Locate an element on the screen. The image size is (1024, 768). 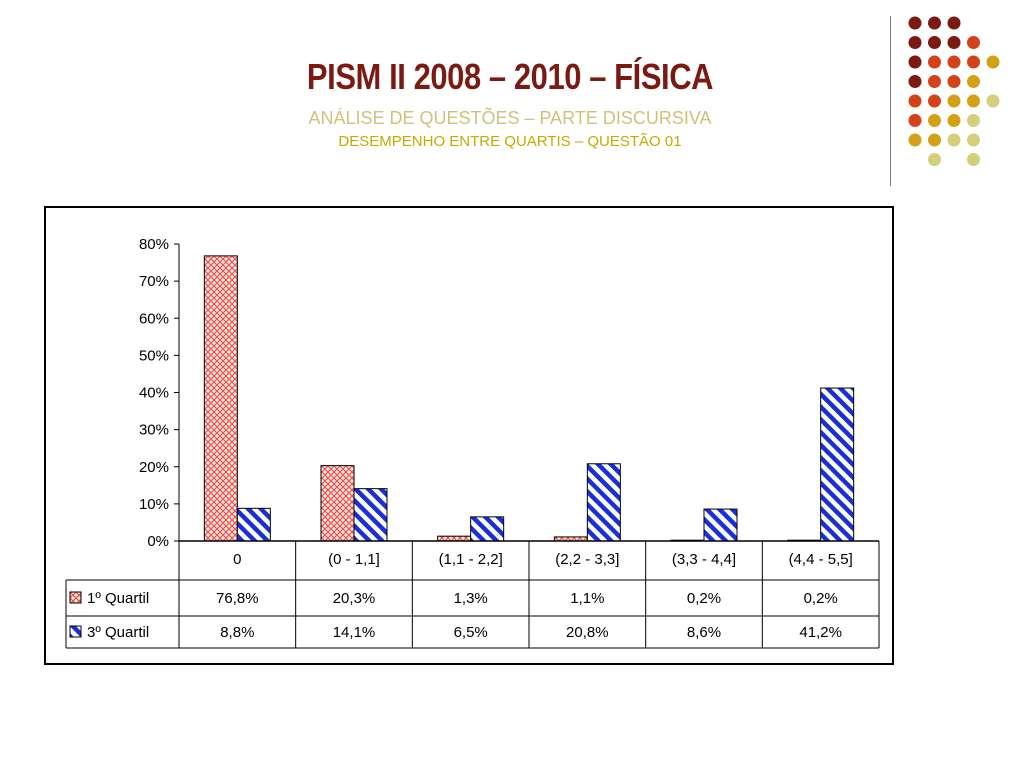
y-tick-label: 80% is located at coordinates (154, 244).